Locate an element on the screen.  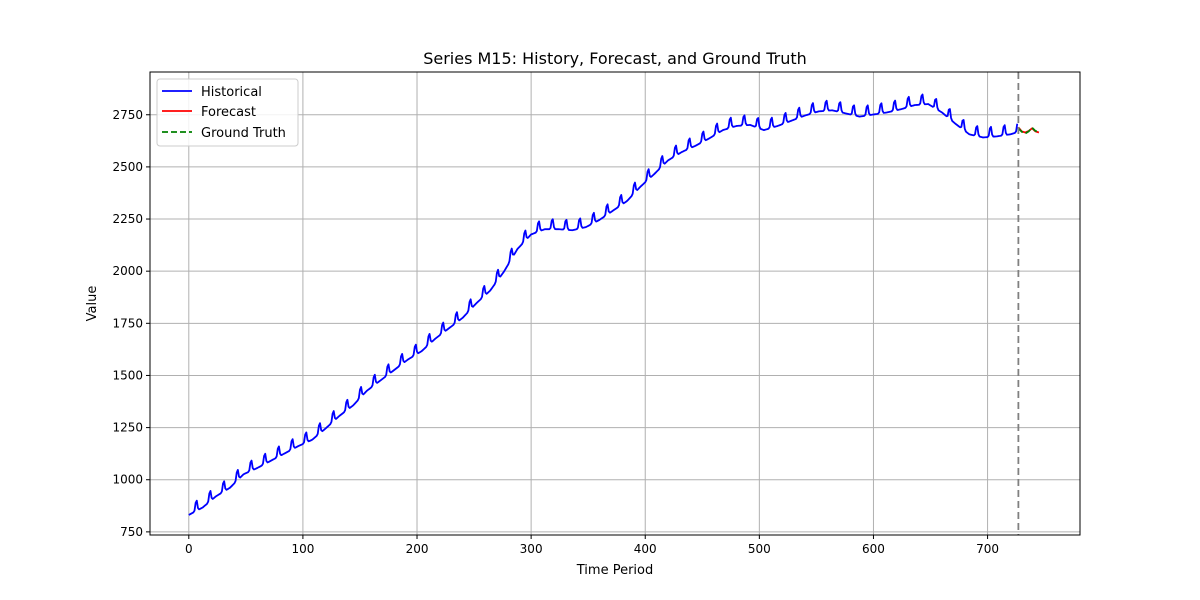
y-tick-label: 2250 is located at coordinates (127, 219).